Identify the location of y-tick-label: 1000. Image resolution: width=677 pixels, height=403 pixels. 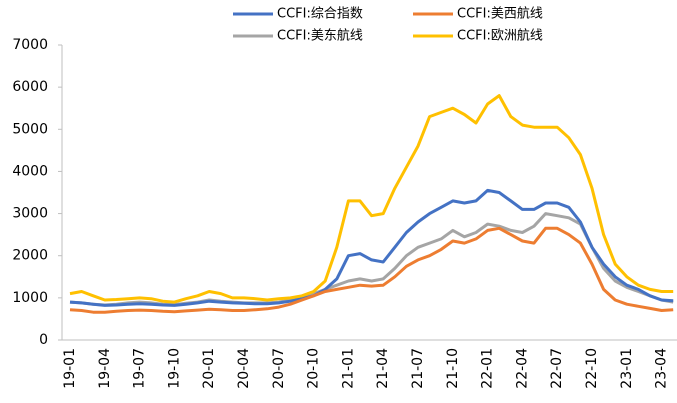
(30, 298).